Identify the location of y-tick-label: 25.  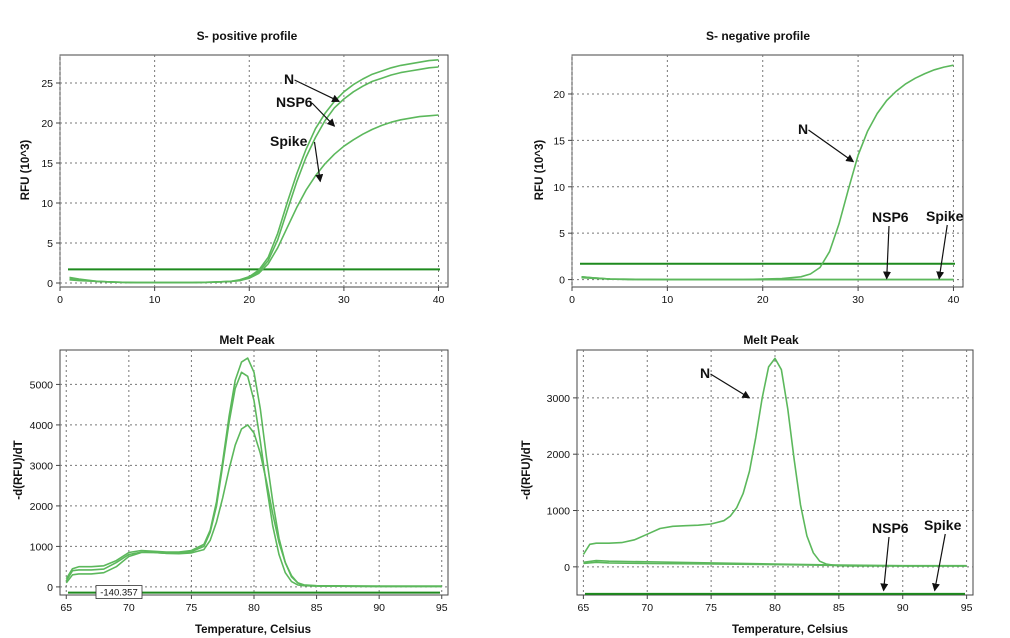
(47, 84).